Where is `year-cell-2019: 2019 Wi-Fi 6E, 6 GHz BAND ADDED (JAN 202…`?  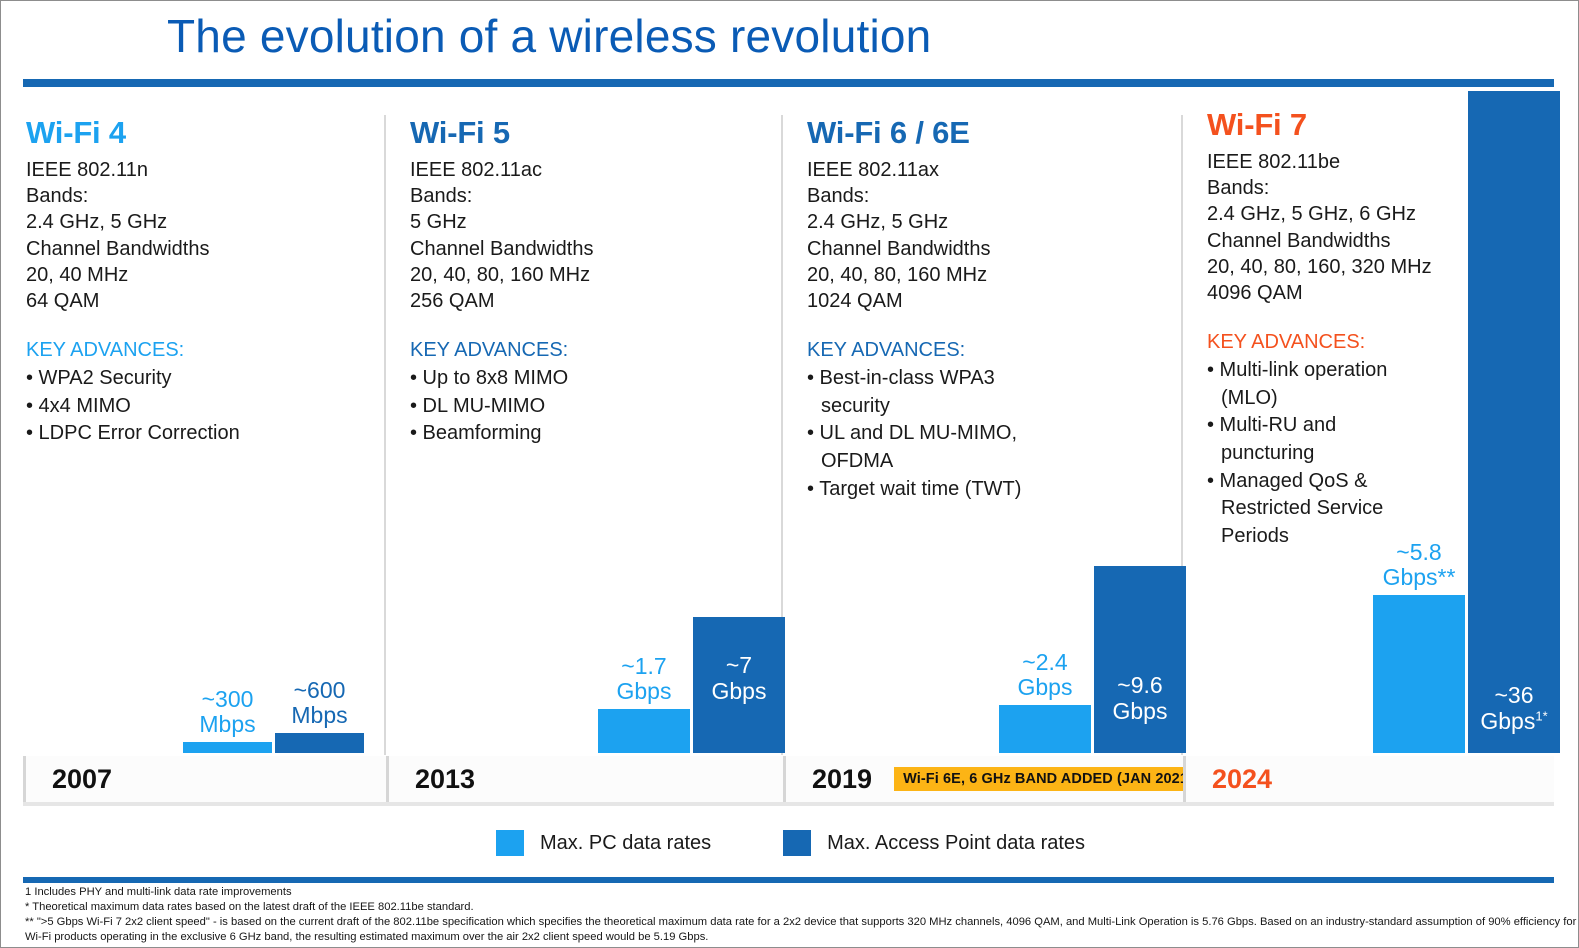
year-cell-2019: 2019 Wi-Fi 6E, 6 GHz BAND ADDED (JAN 202… is located at coordinates (992, 779).